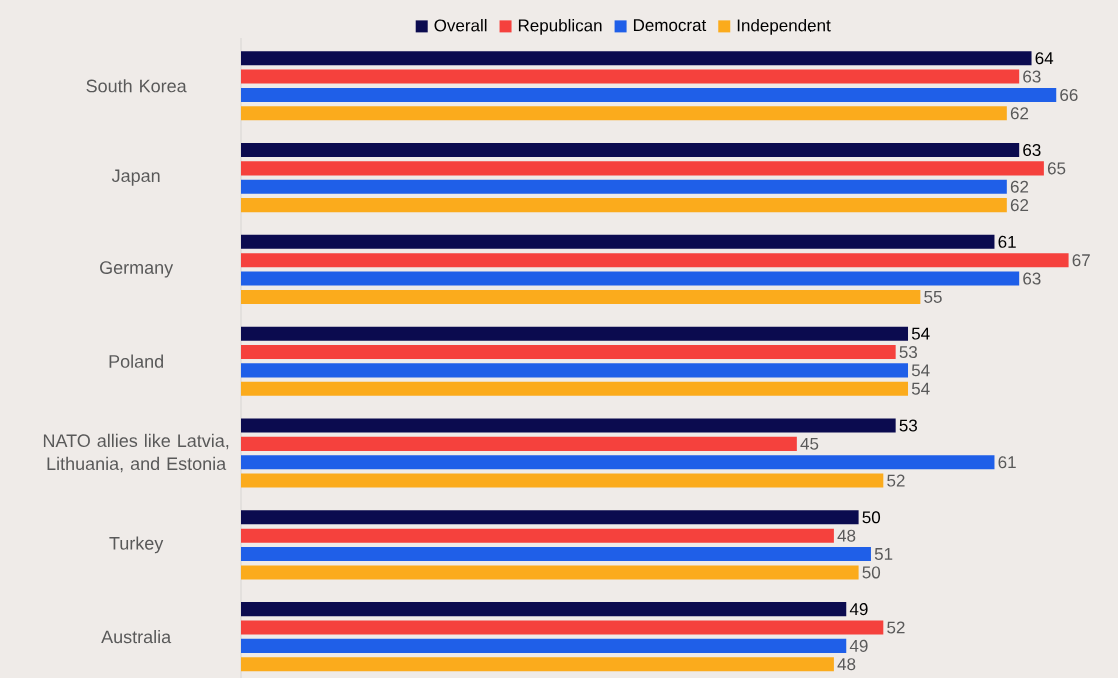  I want to click on y-tick-label: Australia, so click(136, 636).